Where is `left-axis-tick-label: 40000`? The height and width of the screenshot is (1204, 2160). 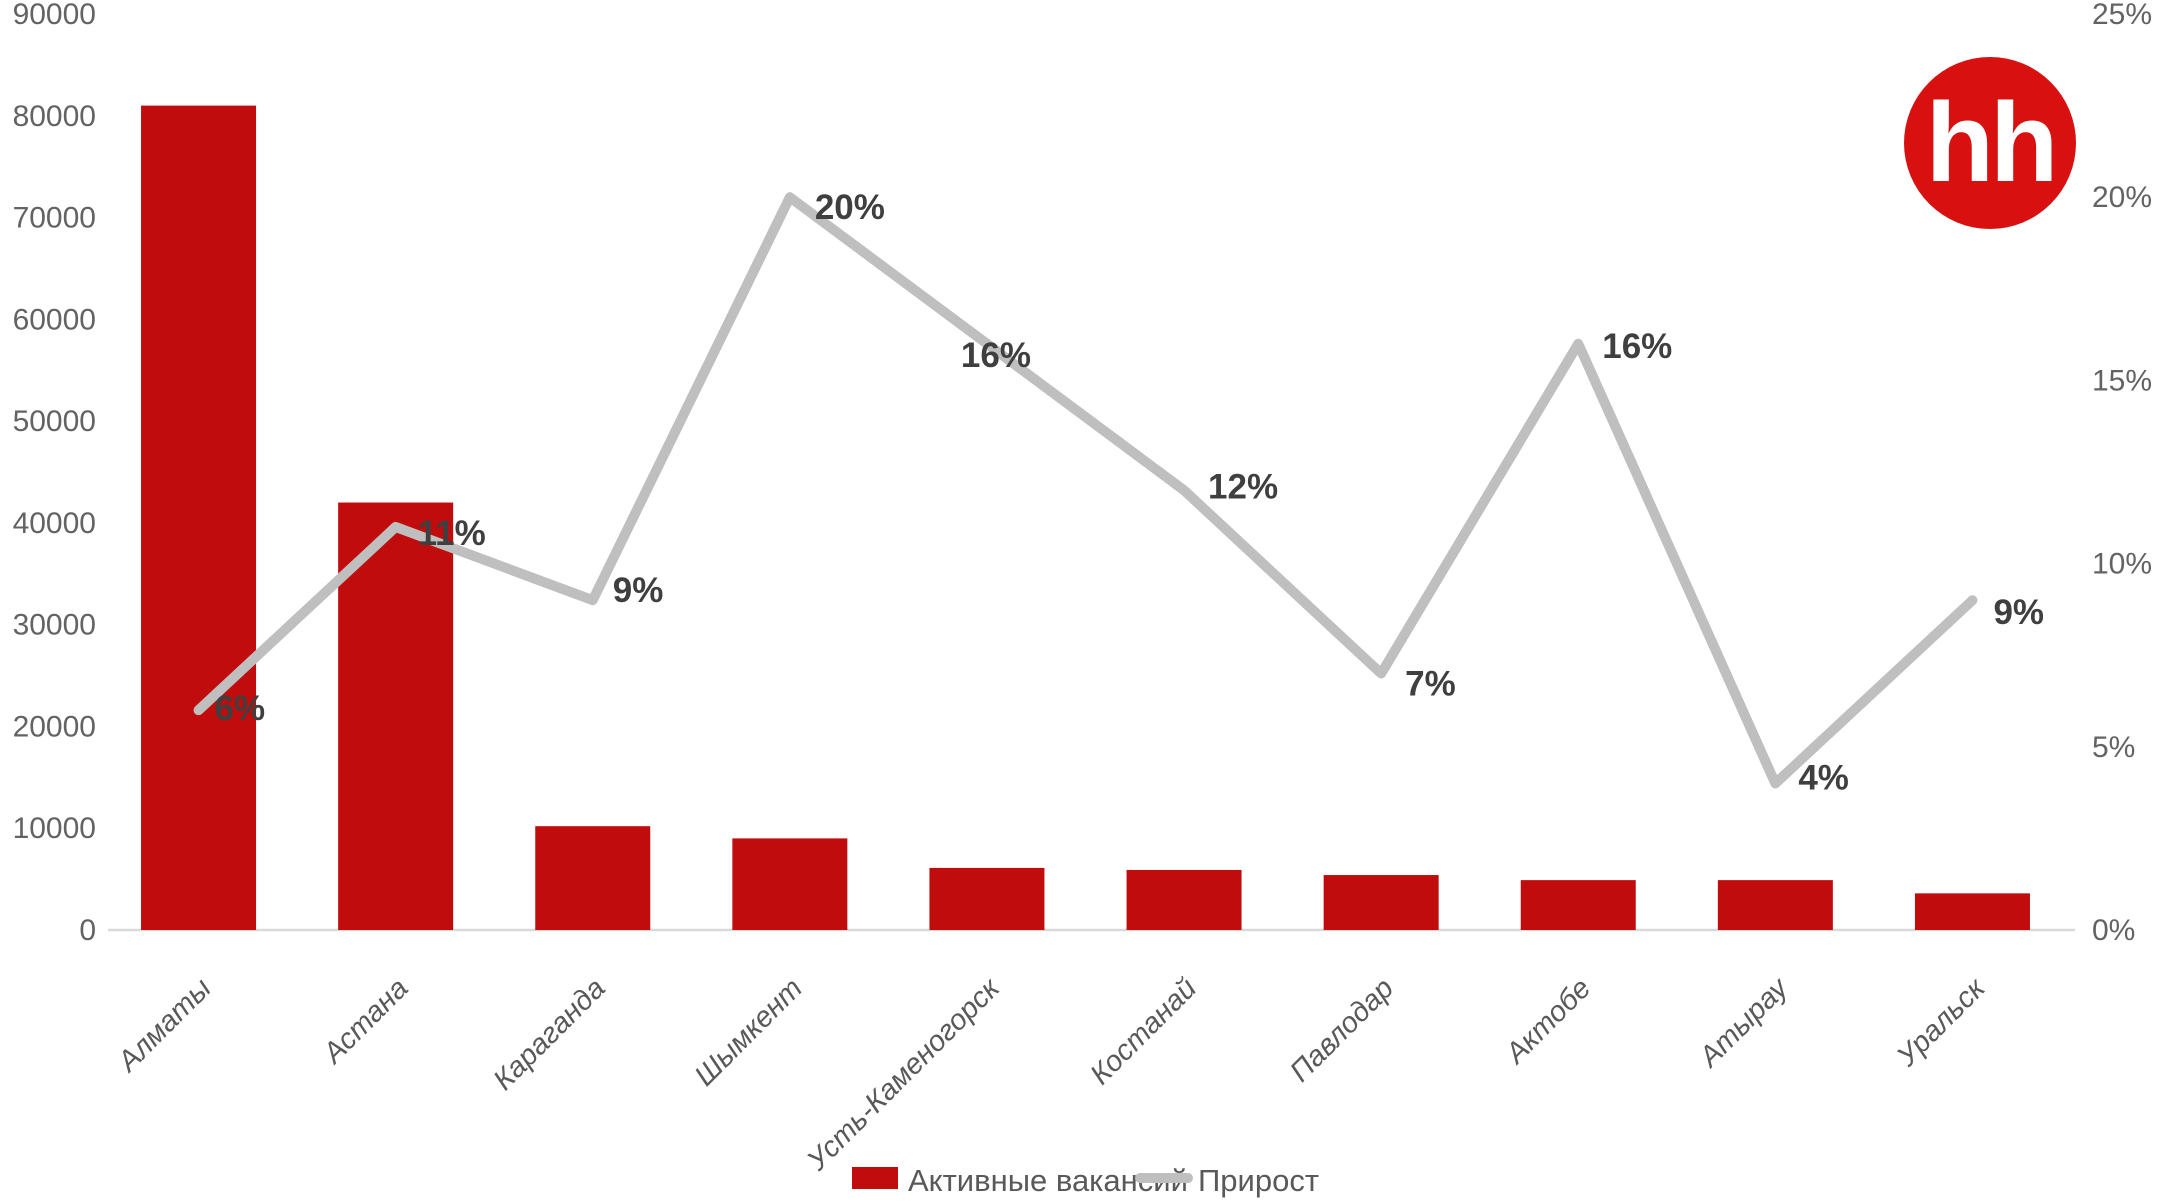
left-axis-tick-label: 40000 is located at coordinates (54, 523).